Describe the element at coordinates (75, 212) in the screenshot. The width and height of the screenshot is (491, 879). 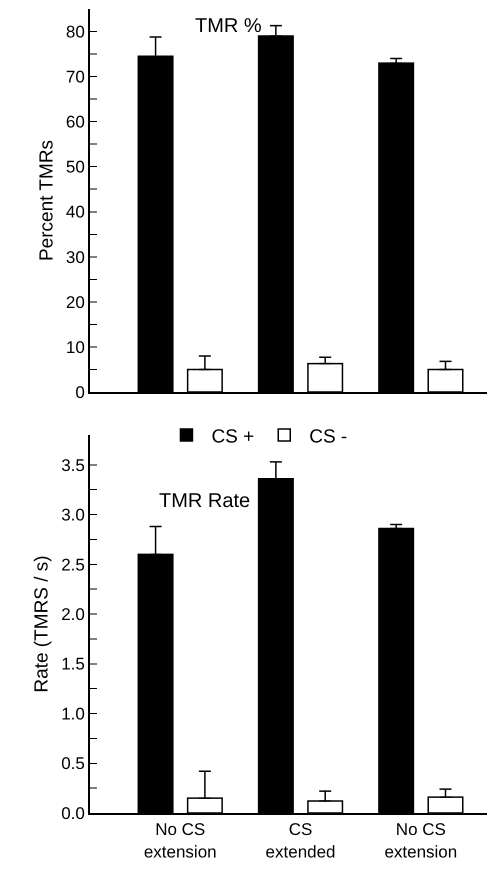
I see `y-tick-label: 40` at that location.